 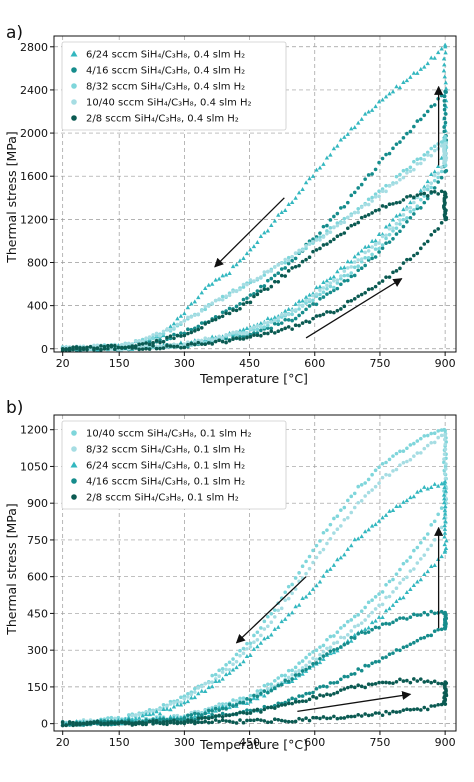 What do you see at coordinates (34, 90) in the screenshot?
I see `y-tick-label: 2400` at bounding box center [34, 90].